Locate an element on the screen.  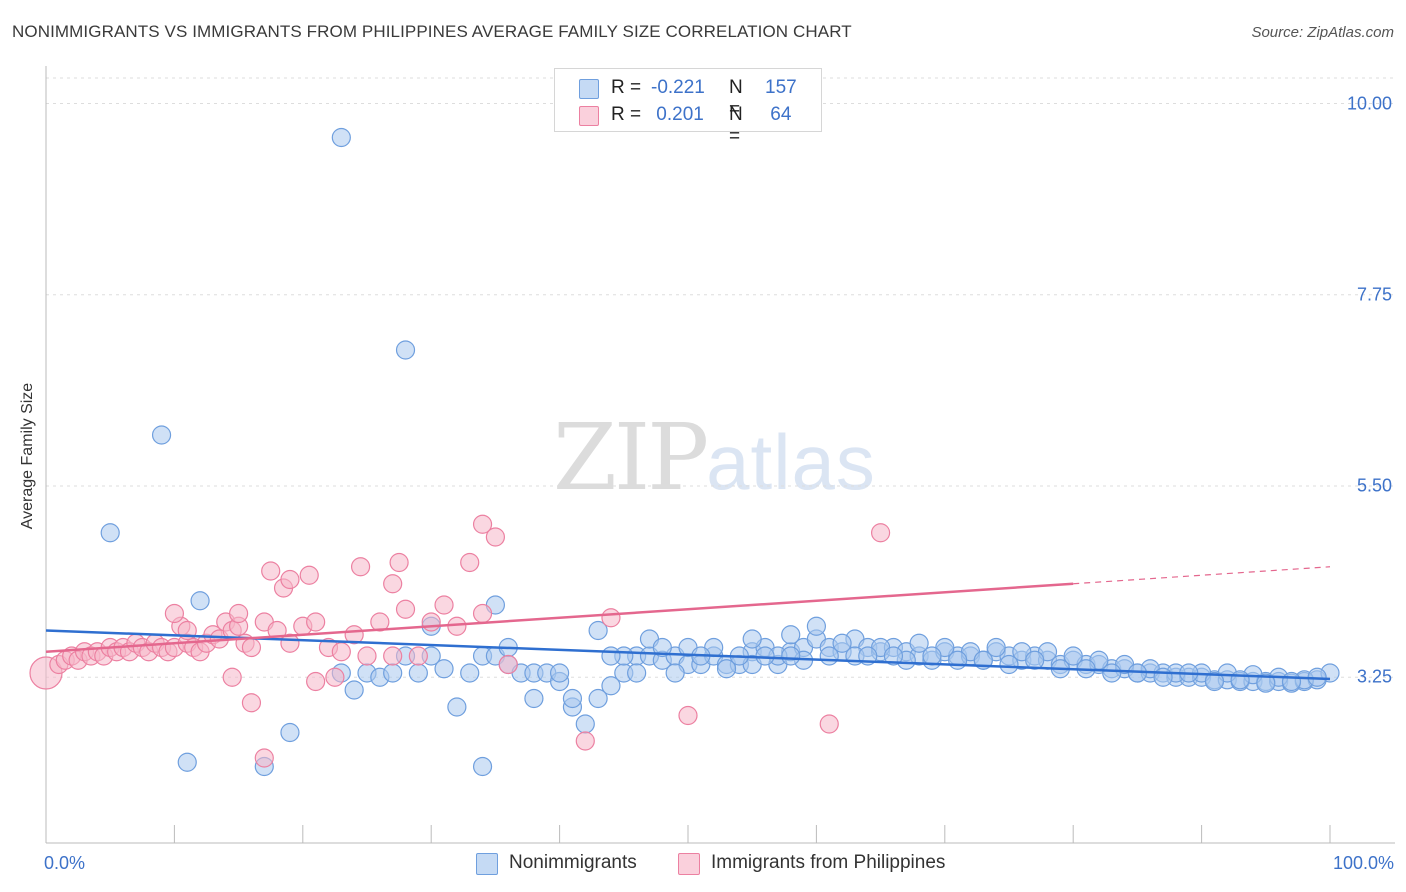
watermark: ZIPatlas is located at coordinates (714, 457).